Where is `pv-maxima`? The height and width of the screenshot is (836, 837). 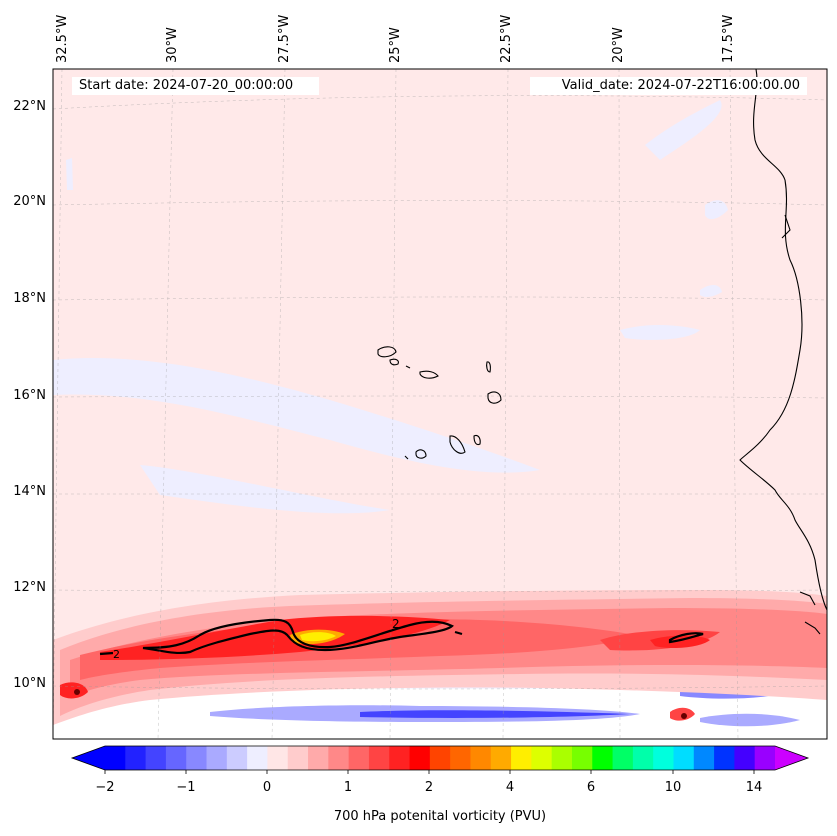
pv-maxima is located at coordinates (377, 675).